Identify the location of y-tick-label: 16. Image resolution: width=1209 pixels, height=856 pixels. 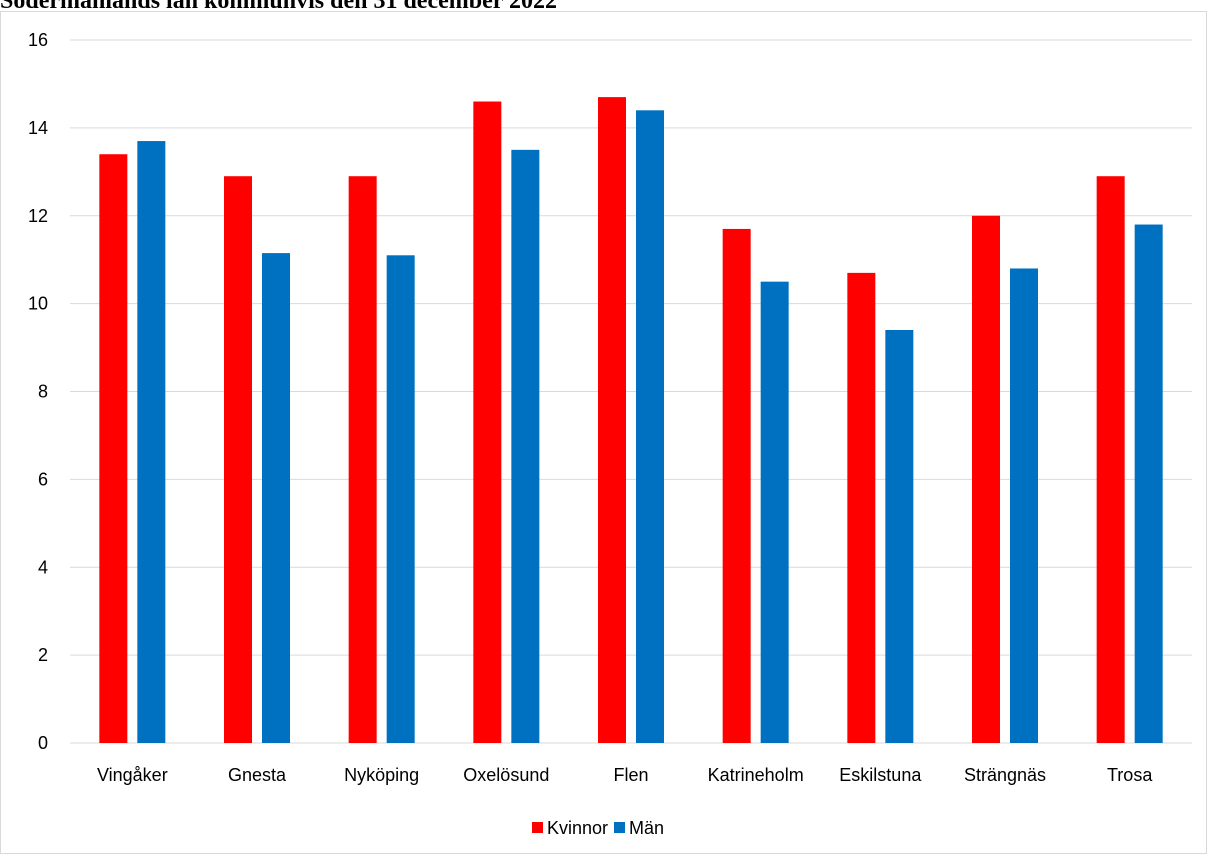
(38, 40).